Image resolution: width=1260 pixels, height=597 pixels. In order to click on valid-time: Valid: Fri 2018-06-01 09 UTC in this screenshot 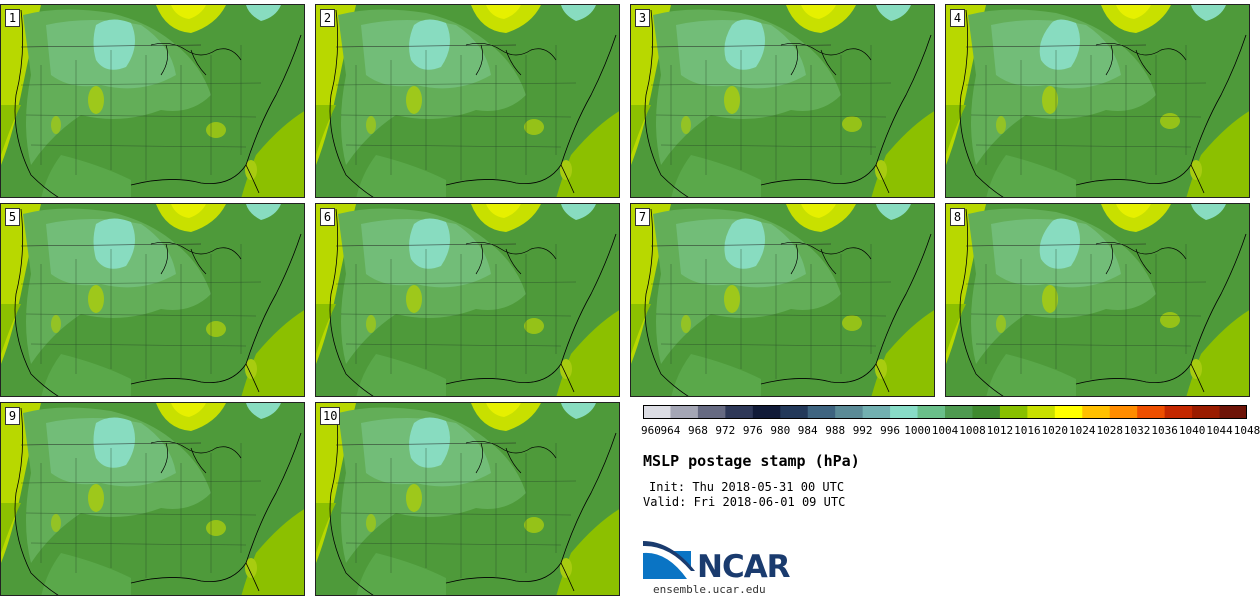, I will do `click(744, 502)`.